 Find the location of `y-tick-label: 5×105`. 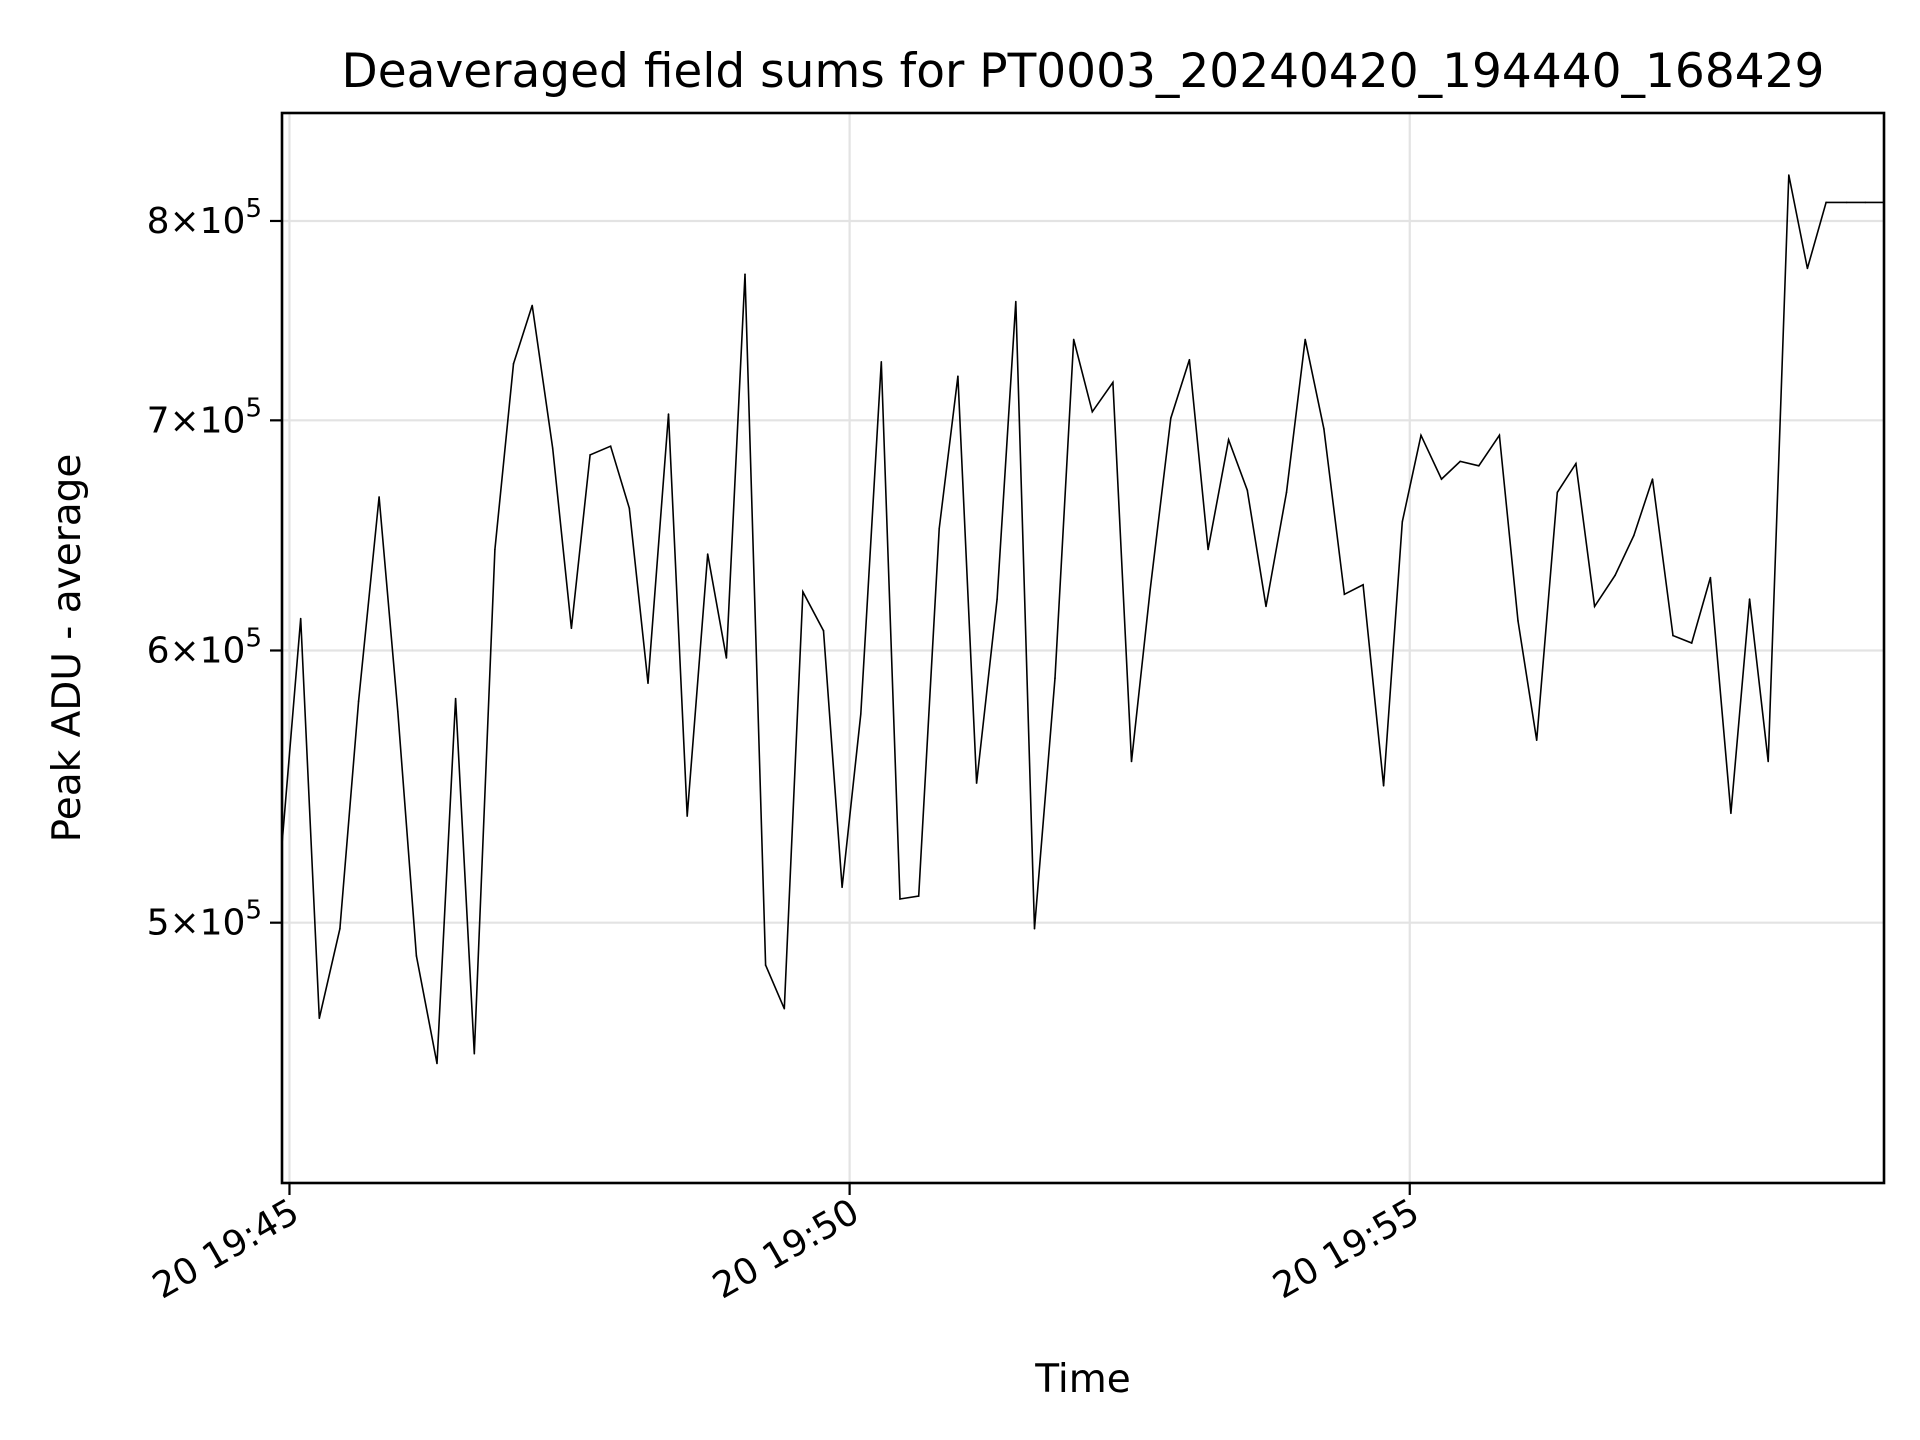

y-tick-label: 5×105 is located at coordinates (204, 920).